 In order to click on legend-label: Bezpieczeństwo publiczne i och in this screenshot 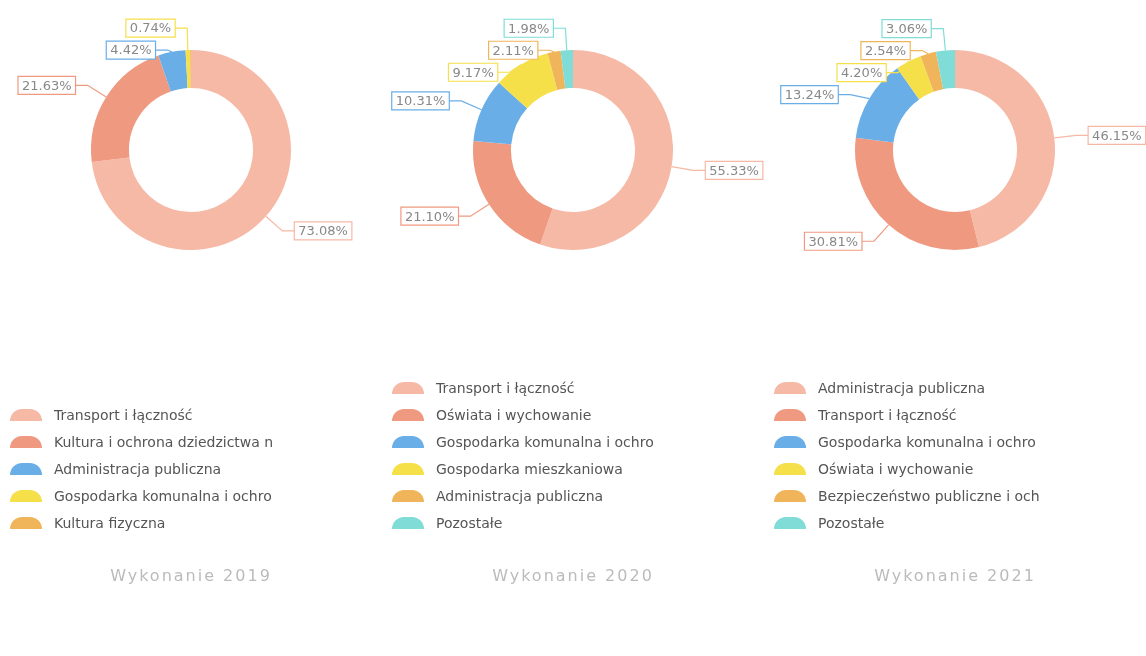, I will do `click(929, 495)`.